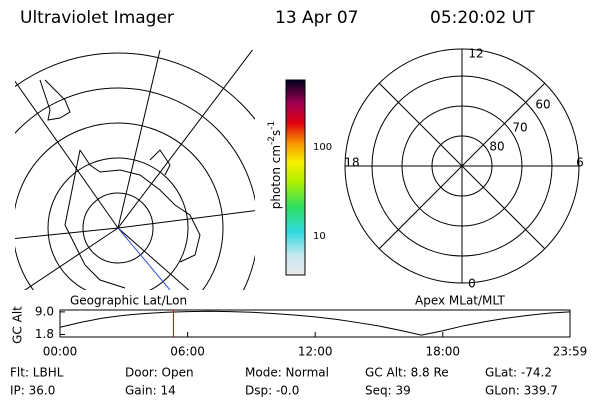 This screenshot has height=400, width=600. What do you see at coordinates (316, 18) in the screenshot?
I see `date: 13 Apr 07` at bounding box center [316, 18].